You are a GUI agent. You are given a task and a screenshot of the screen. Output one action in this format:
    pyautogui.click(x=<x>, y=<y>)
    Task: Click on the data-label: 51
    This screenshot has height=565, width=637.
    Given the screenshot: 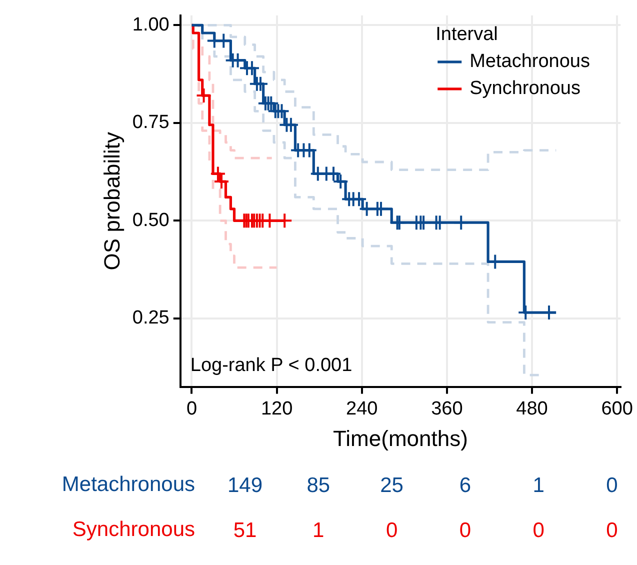 What is the action you would take?
    pyautogui.click(x=245, y=530)
    